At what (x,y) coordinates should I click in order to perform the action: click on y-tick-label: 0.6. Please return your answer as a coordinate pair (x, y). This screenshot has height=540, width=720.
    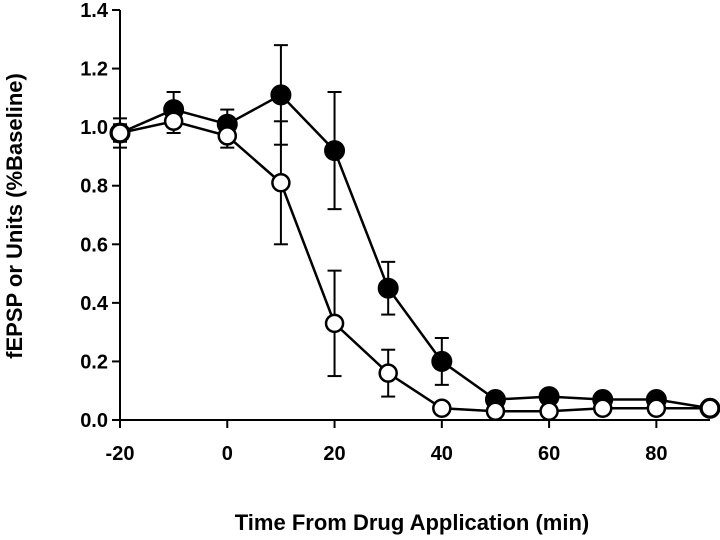
    Looking at the image, I should click on (94, 245).